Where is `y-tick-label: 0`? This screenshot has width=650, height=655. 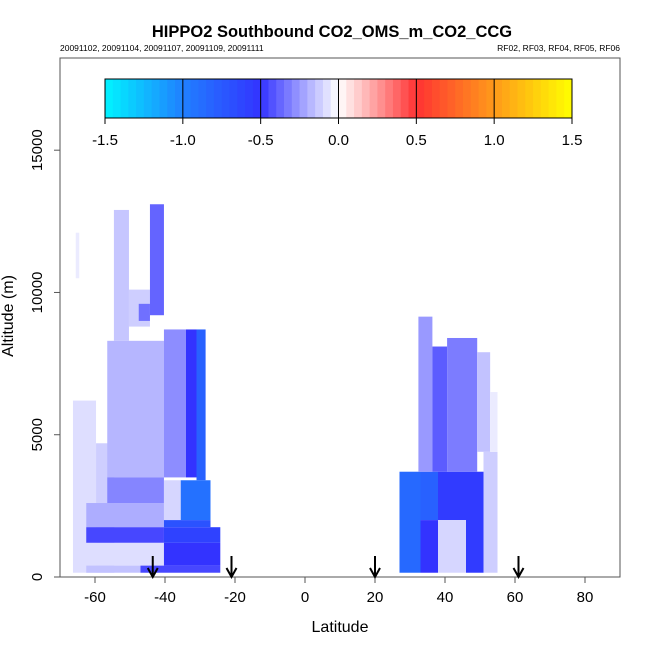 y-tick-label: 0 is located at coordinates (37, 577).